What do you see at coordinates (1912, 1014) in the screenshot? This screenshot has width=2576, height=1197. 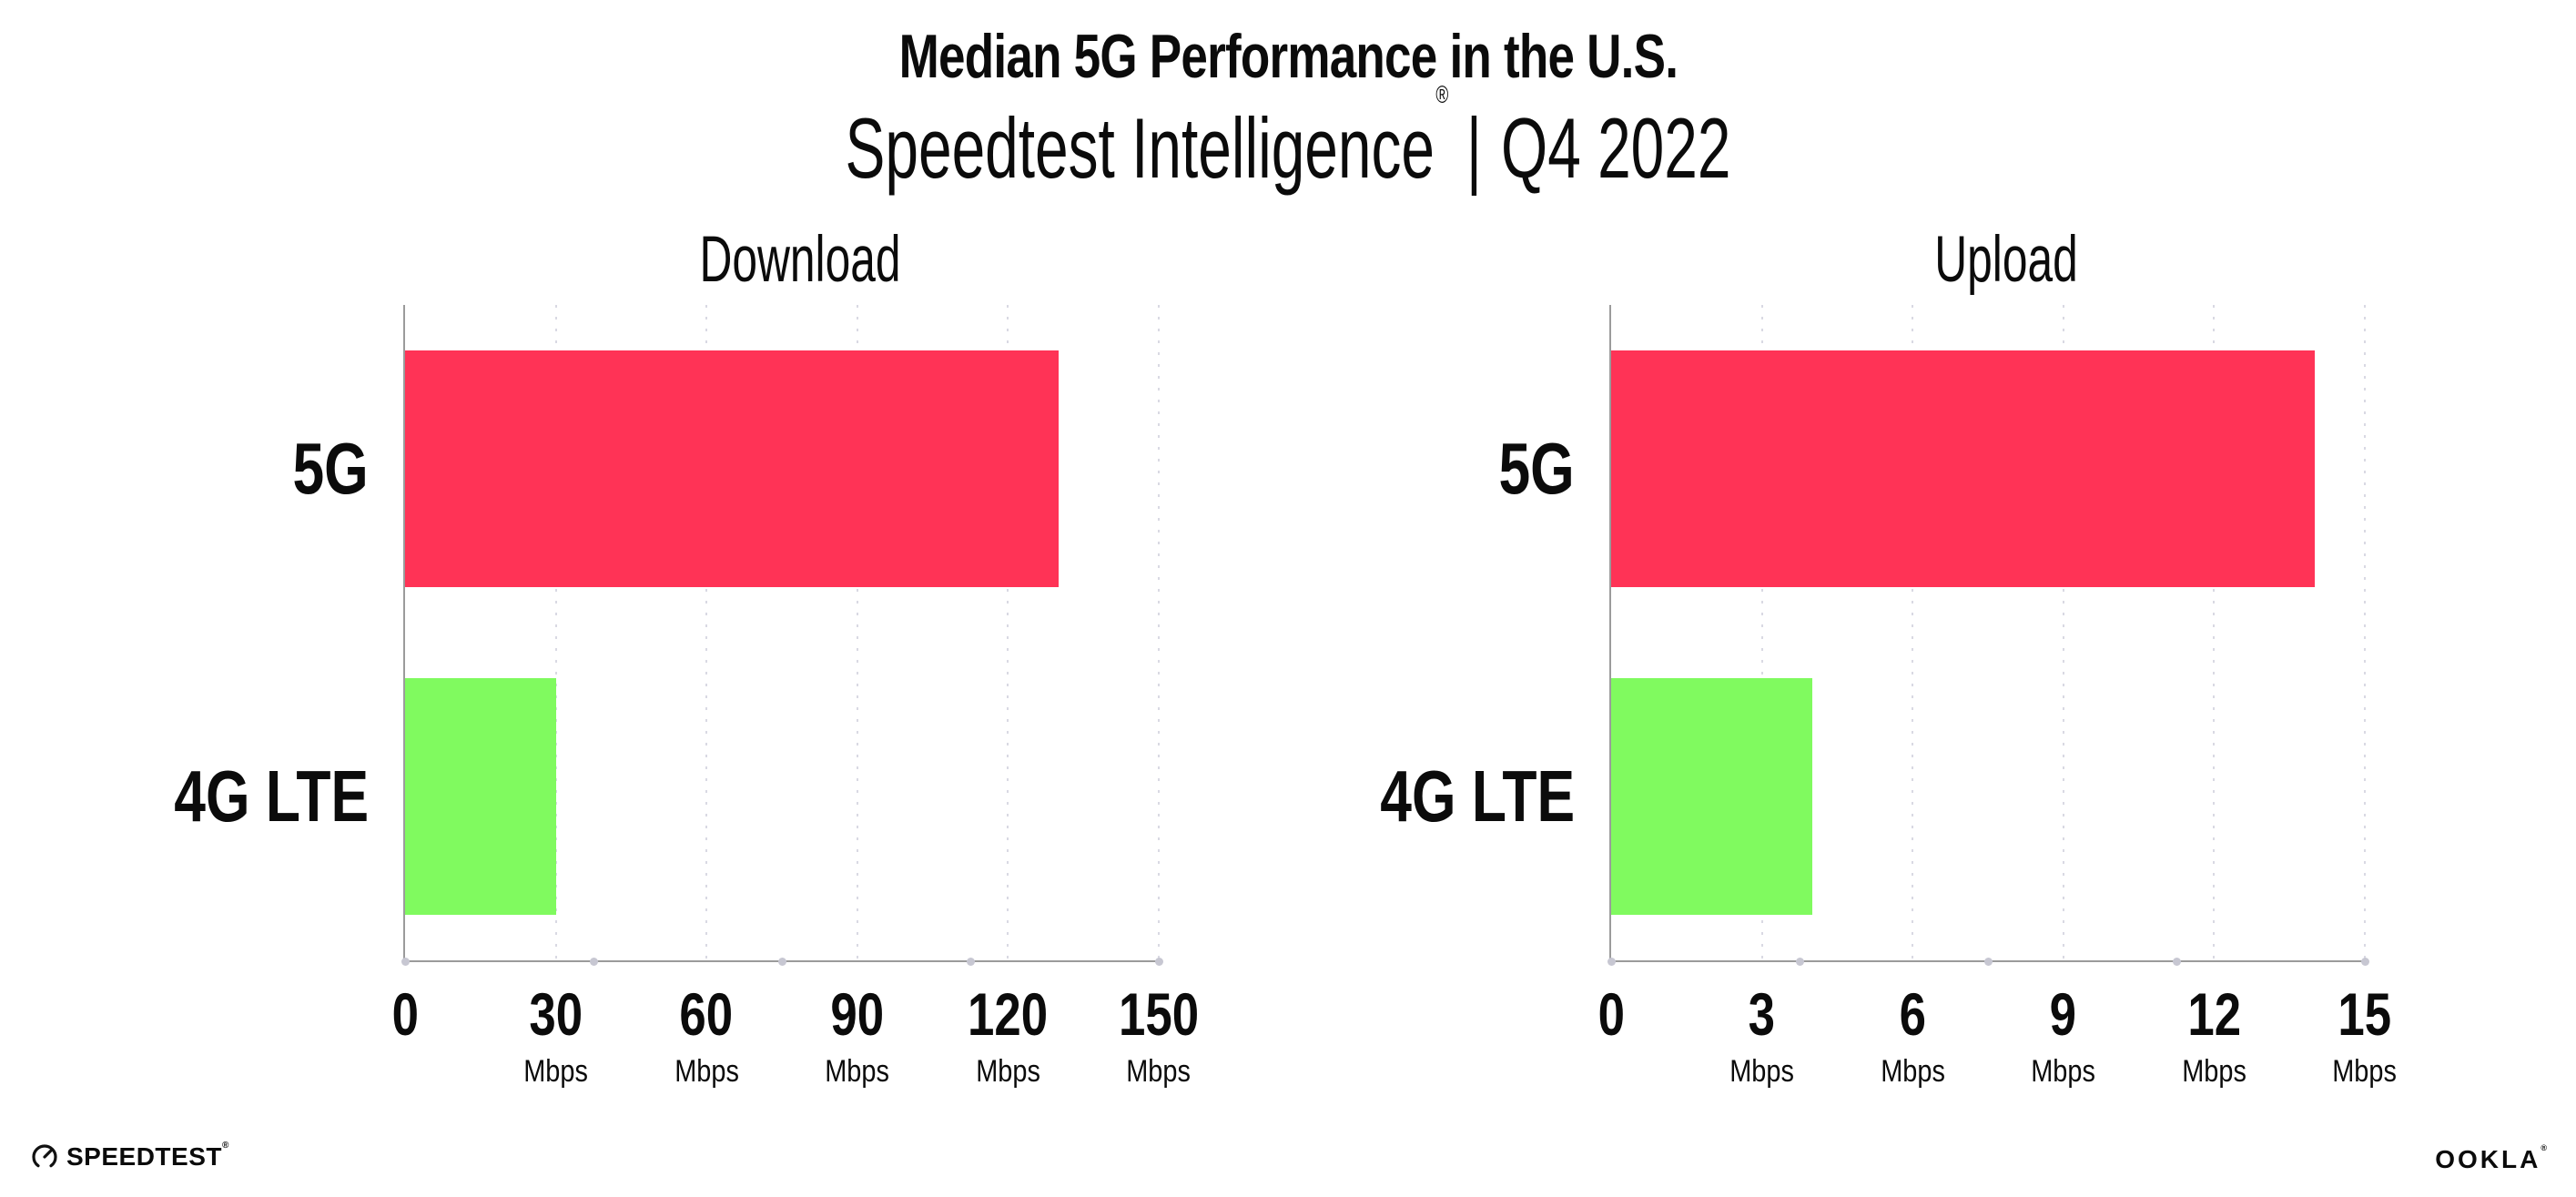 I see `x-tick-value: 6` at bounding box center [1912, 1014].